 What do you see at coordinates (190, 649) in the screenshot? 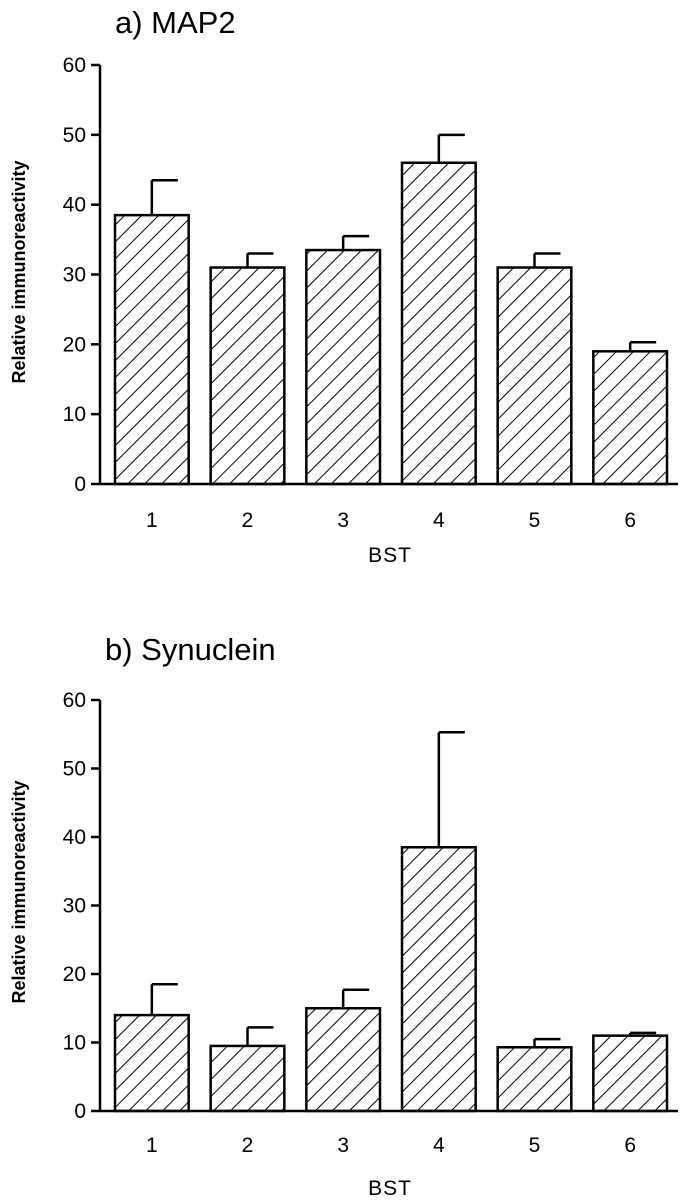
I see `chart-title: b) Synuclein` at bounding box center [190, 649].